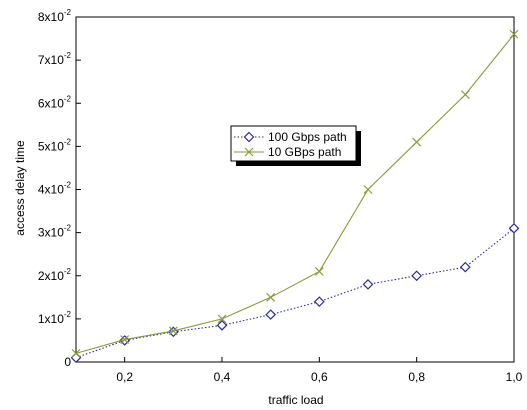 This screenshot has height=410, width=527. Describe the element at coordinates (416, 377) in the screenshot. I see `x-tick-label: 0,8` at that location.